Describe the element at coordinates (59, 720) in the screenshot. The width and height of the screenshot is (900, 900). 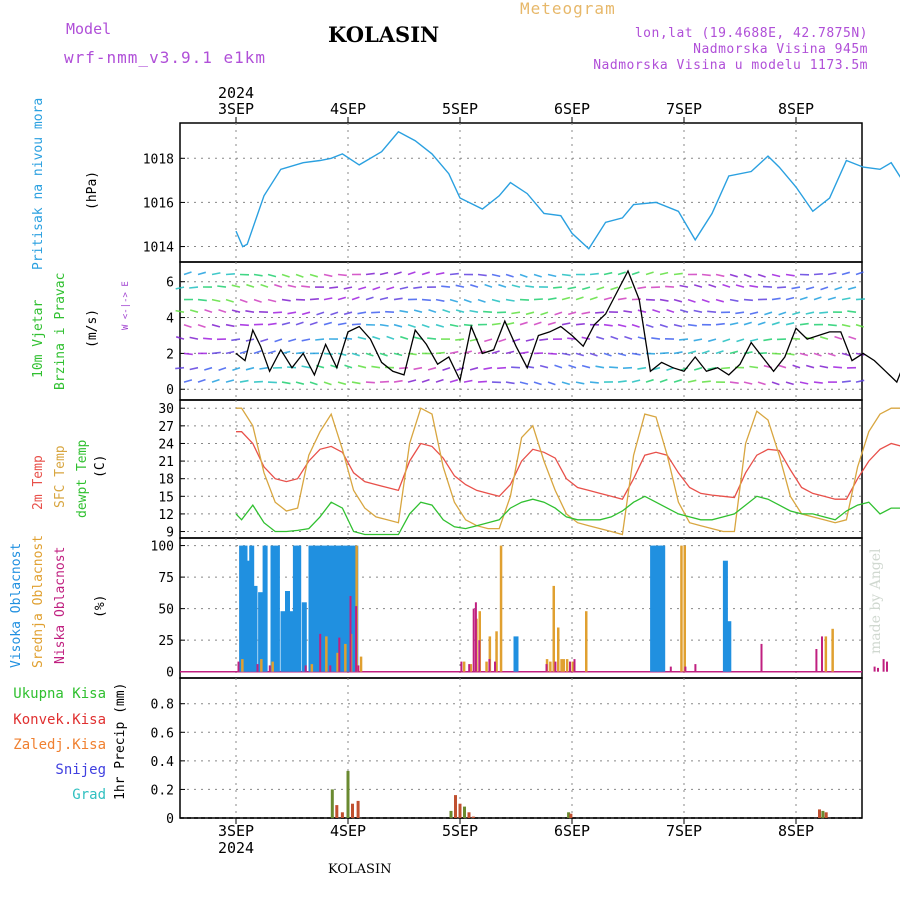
I see `precip-legend-label: Konvek.Kisa` at that location.